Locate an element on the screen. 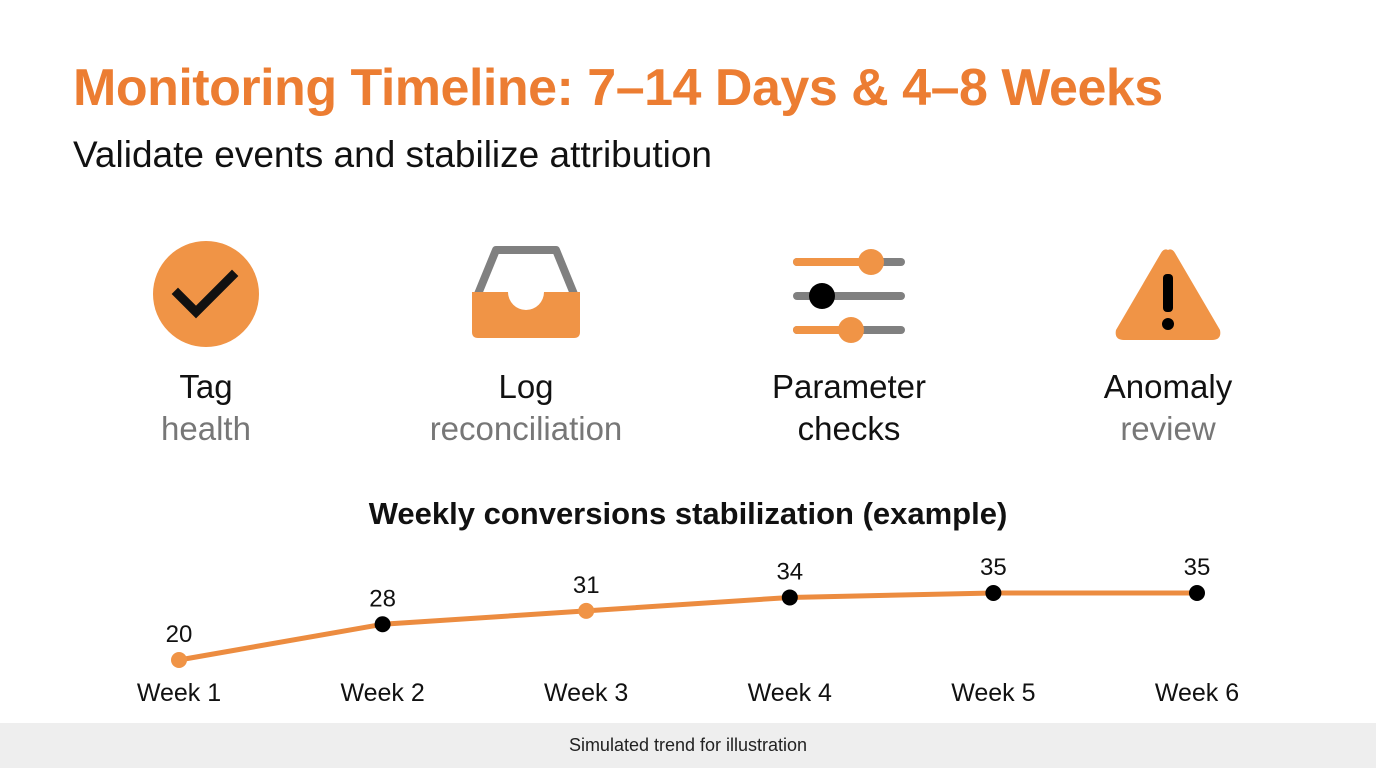 This screenshot has height=768, width=1376. card-label-secondary: reconciliation is located at coordinates (526, 428).